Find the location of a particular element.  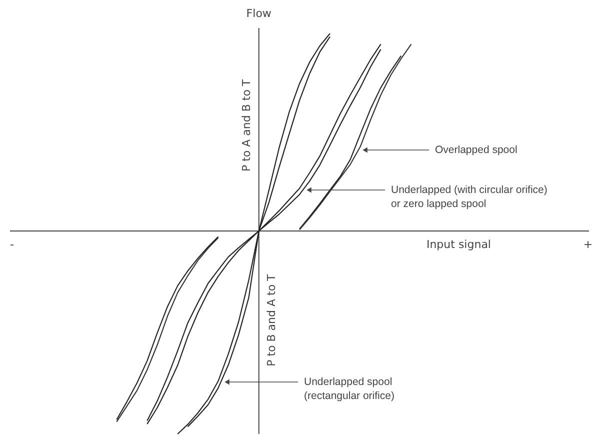

y-axis-title: Flow is located at coordinates (259, 13).